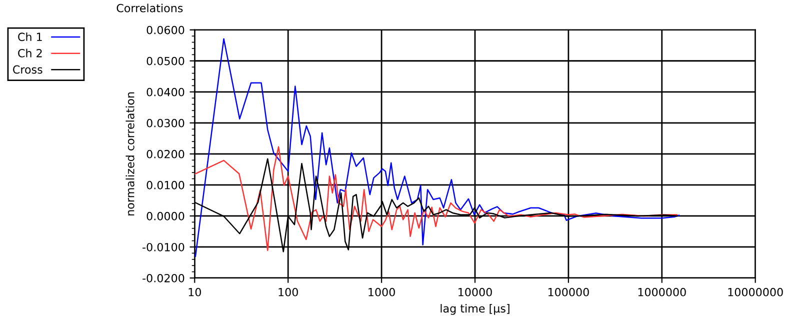  Describe the element at coordinates (475, 292) in the screenshot. I see `x-tick-label: 10000` at that location.